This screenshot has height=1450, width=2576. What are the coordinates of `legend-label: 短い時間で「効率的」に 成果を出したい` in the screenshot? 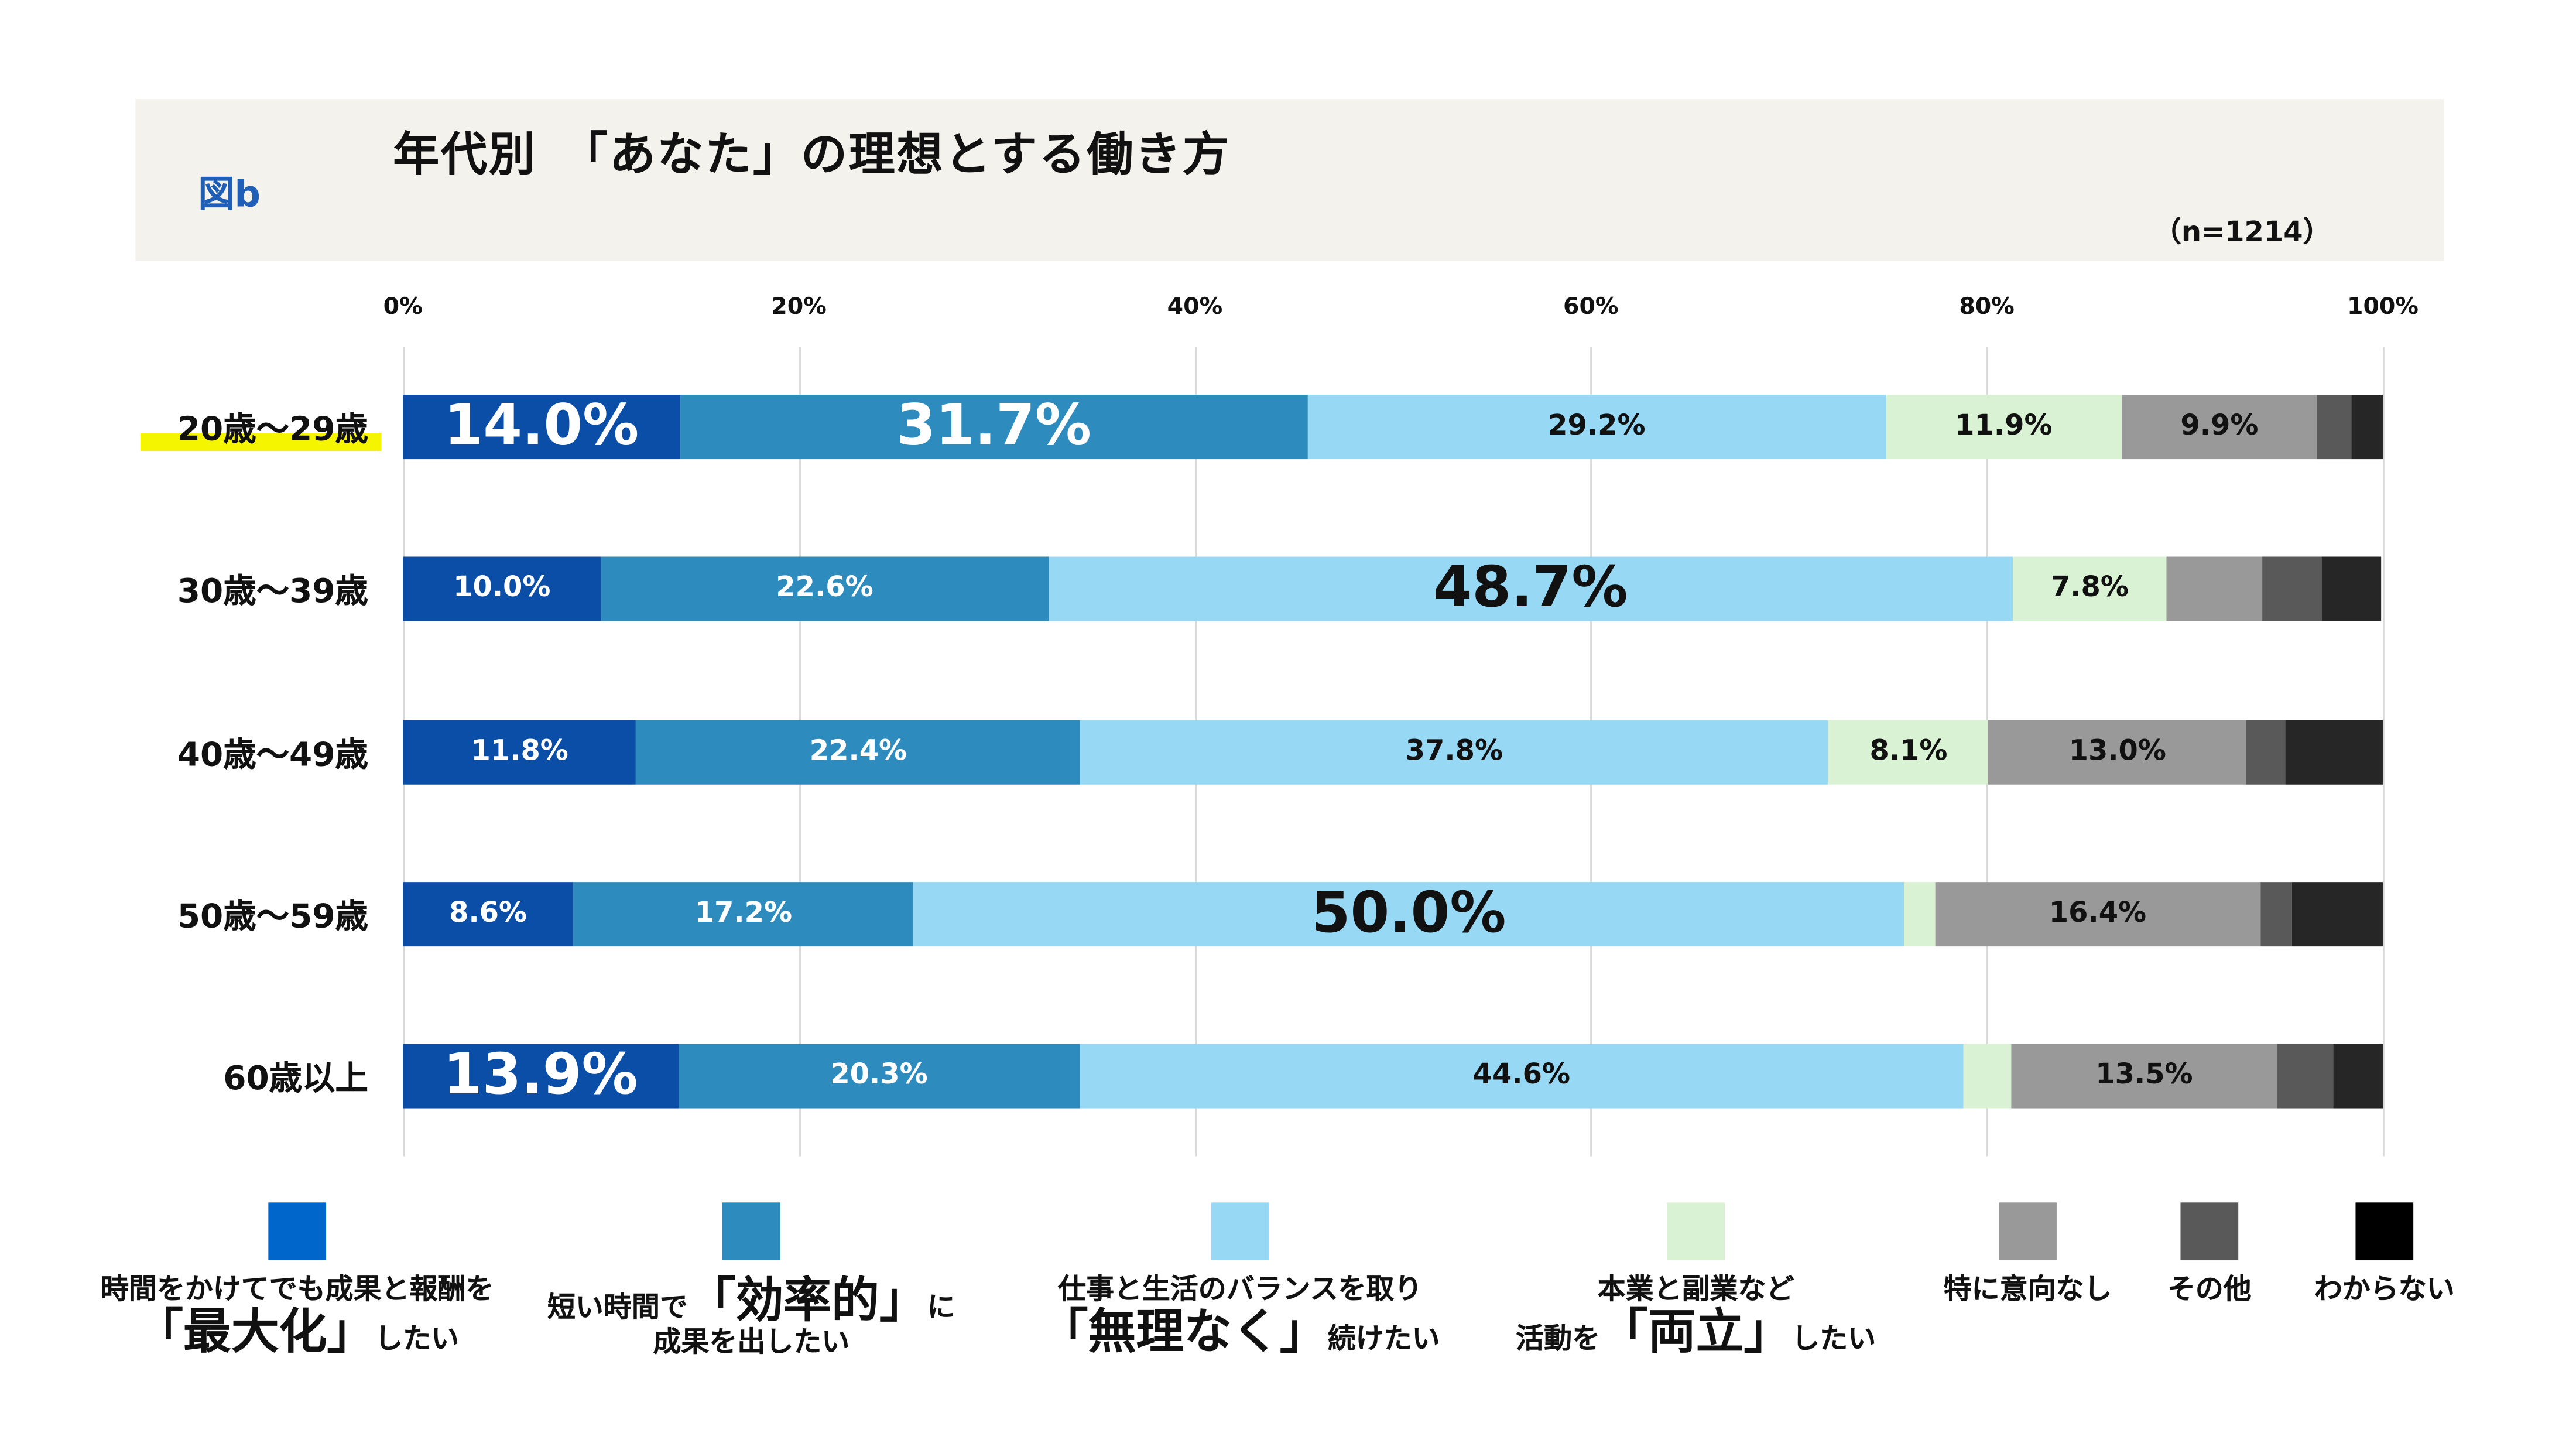 It's located at (751, 1315).